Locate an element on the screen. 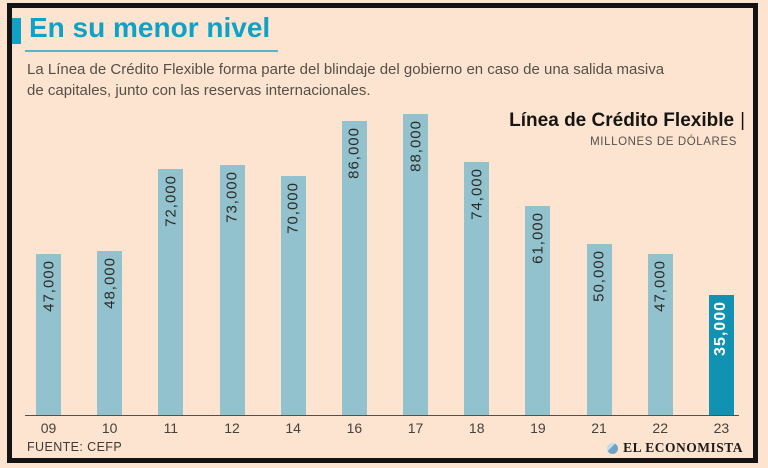  bar-value-label: 72,000 is located at coordinates (171, 201).